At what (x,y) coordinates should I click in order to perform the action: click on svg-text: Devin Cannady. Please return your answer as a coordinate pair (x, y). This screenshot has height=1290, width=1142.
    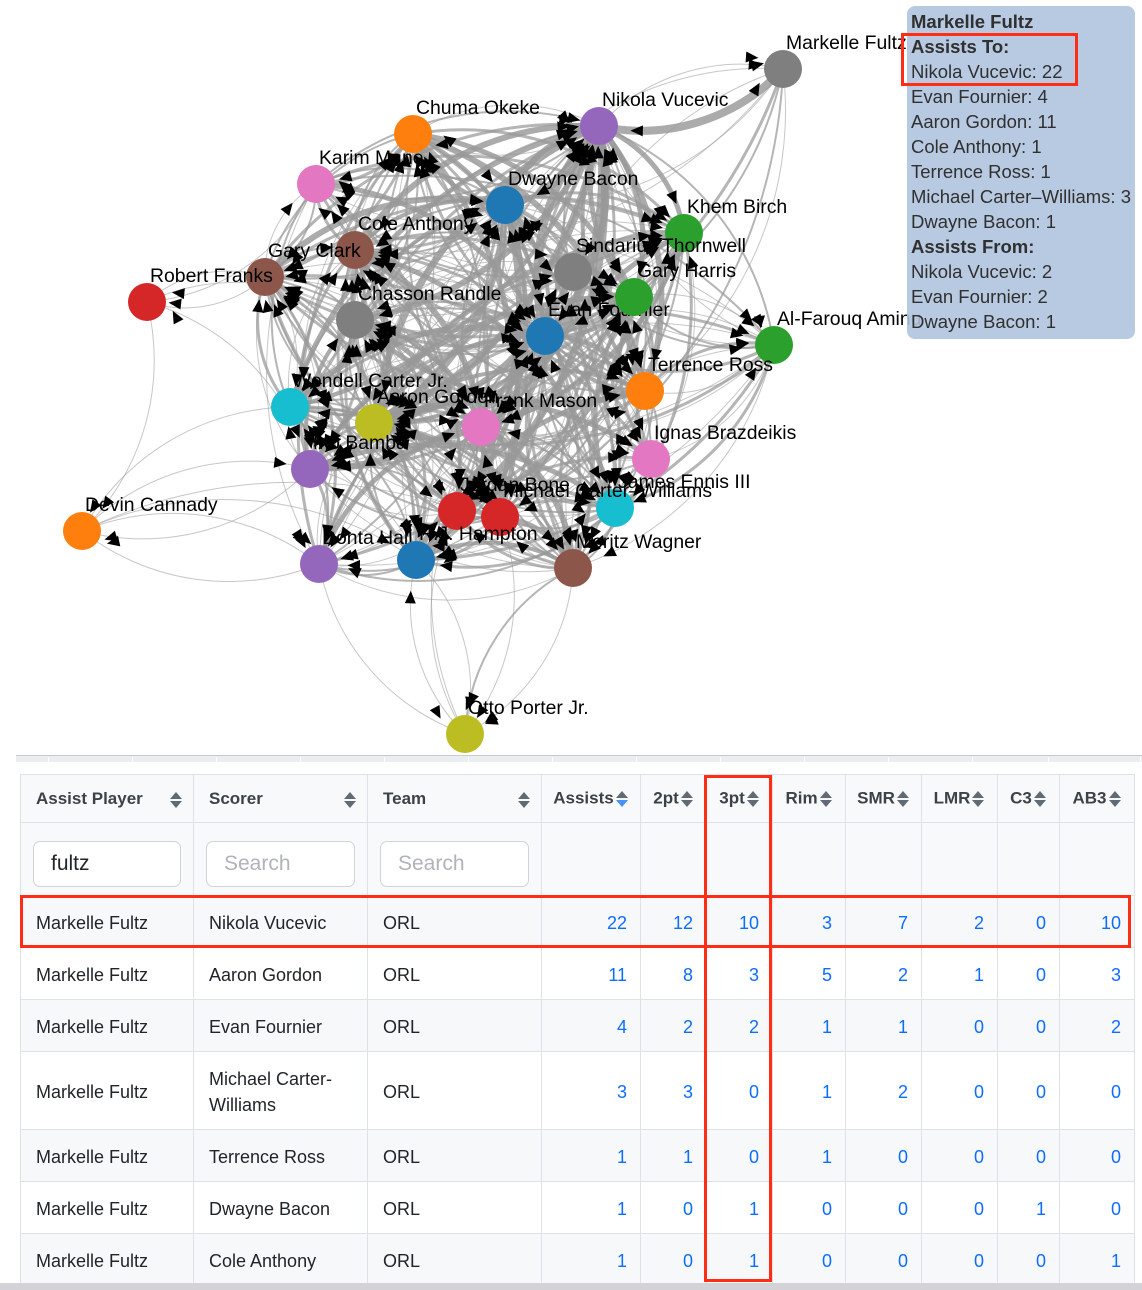
    Looking at the image, I should click on (151, 505).